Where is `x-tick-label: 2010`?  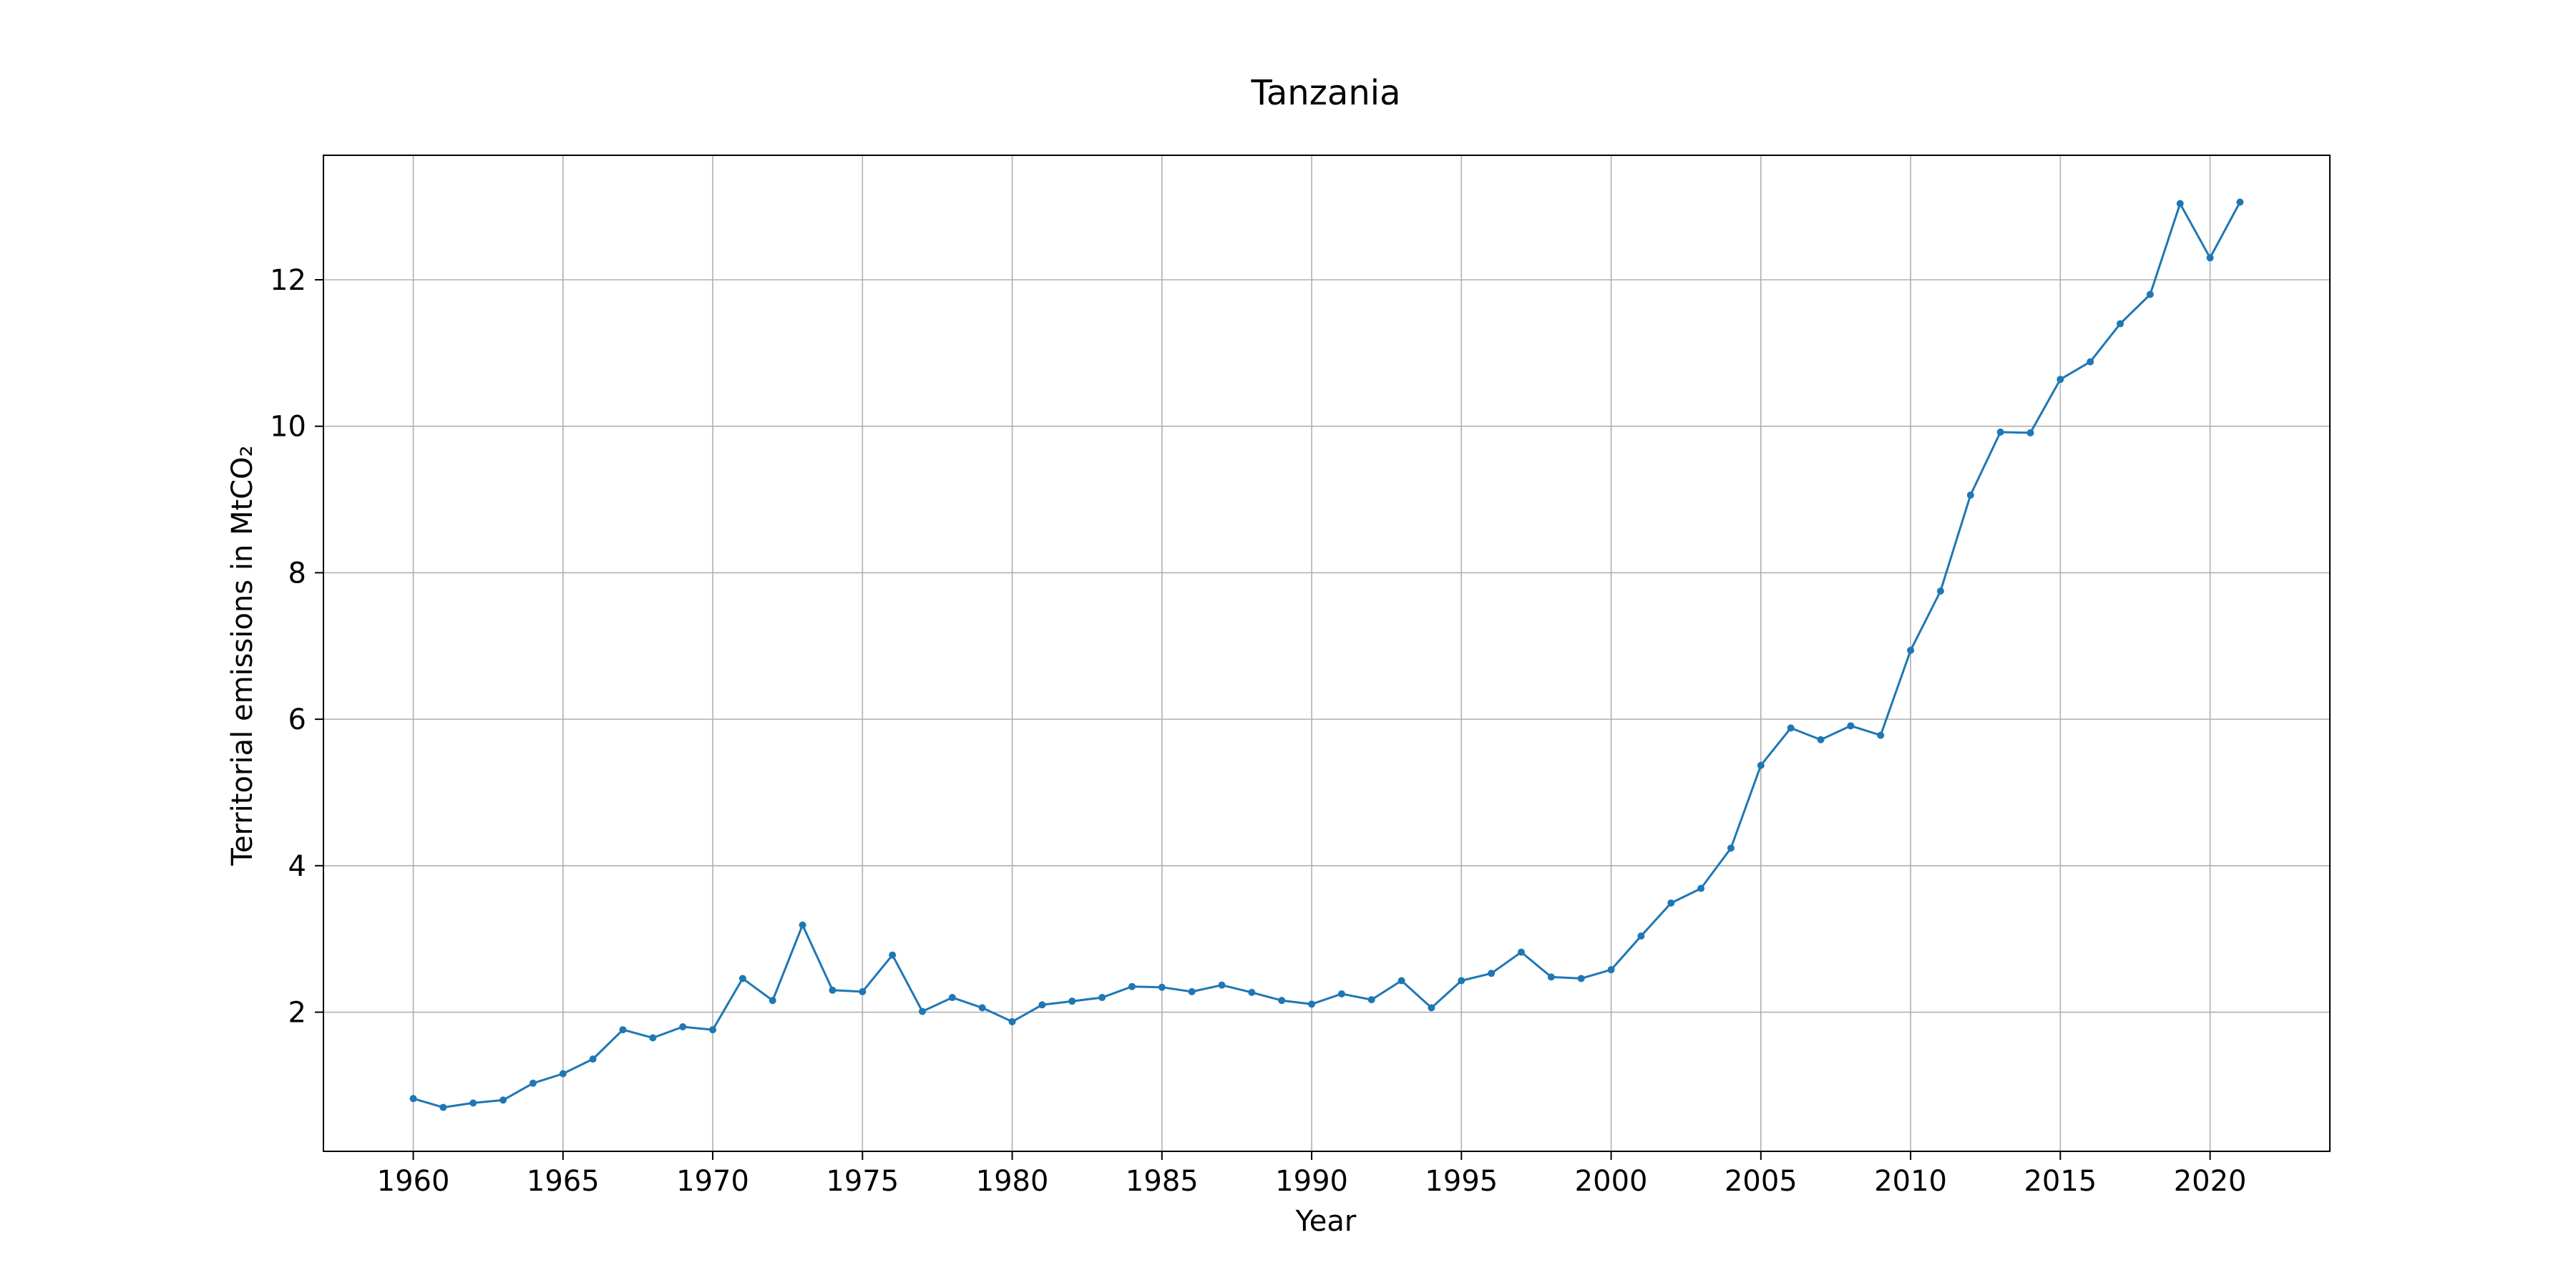 x-tick-label: 2010 is located at coordinates (1910, 1181).